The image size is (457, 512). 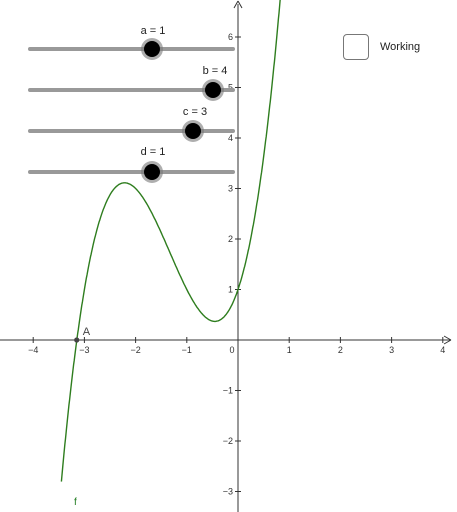 I want to click on x-tick-label: 2, so click(x=340, y=350).